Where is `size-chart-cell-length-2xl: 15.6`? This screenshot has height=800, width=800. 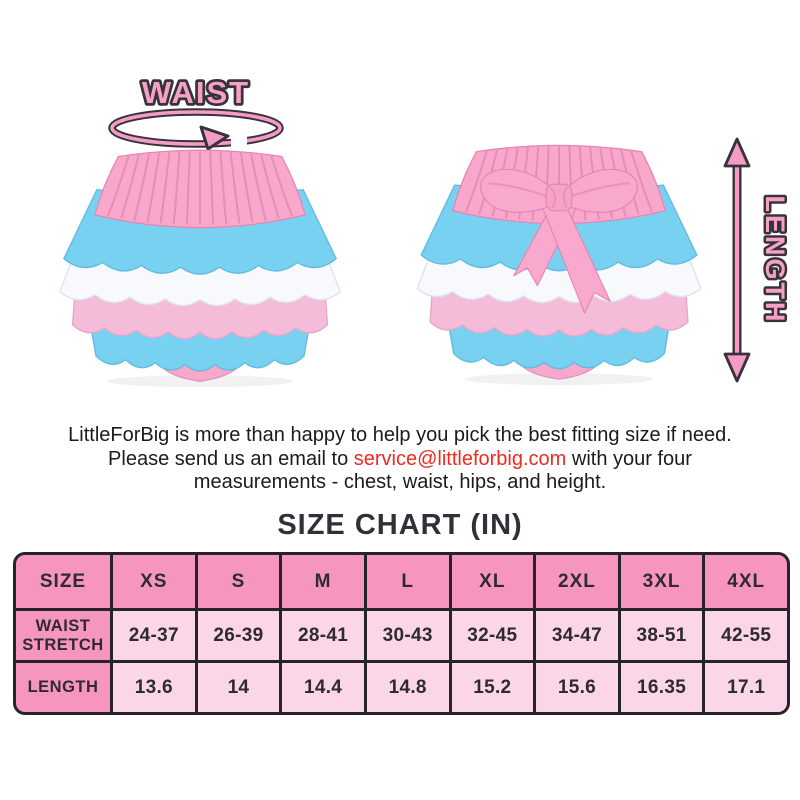 size-chart-cell-length-2xl: 15.6 is located at coordinates (577, 687).